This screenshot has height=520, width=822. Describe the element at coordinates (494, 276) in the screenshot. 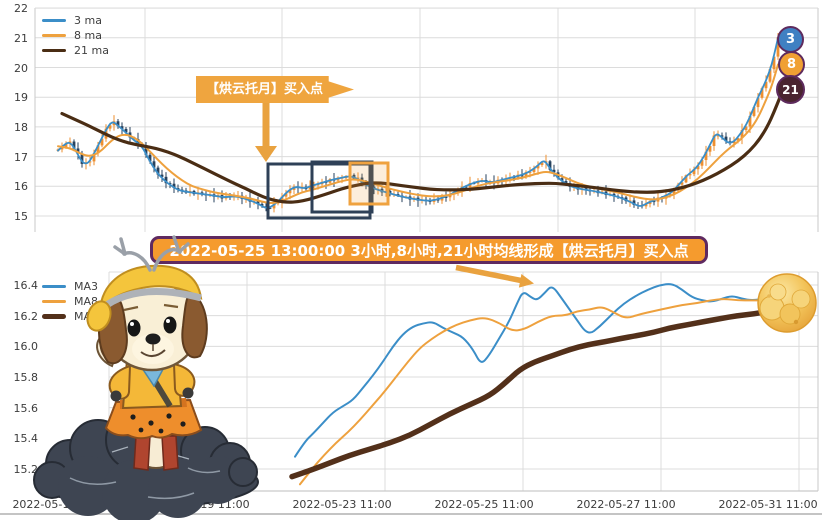

I see `banner-pointer-arrow` at that location.